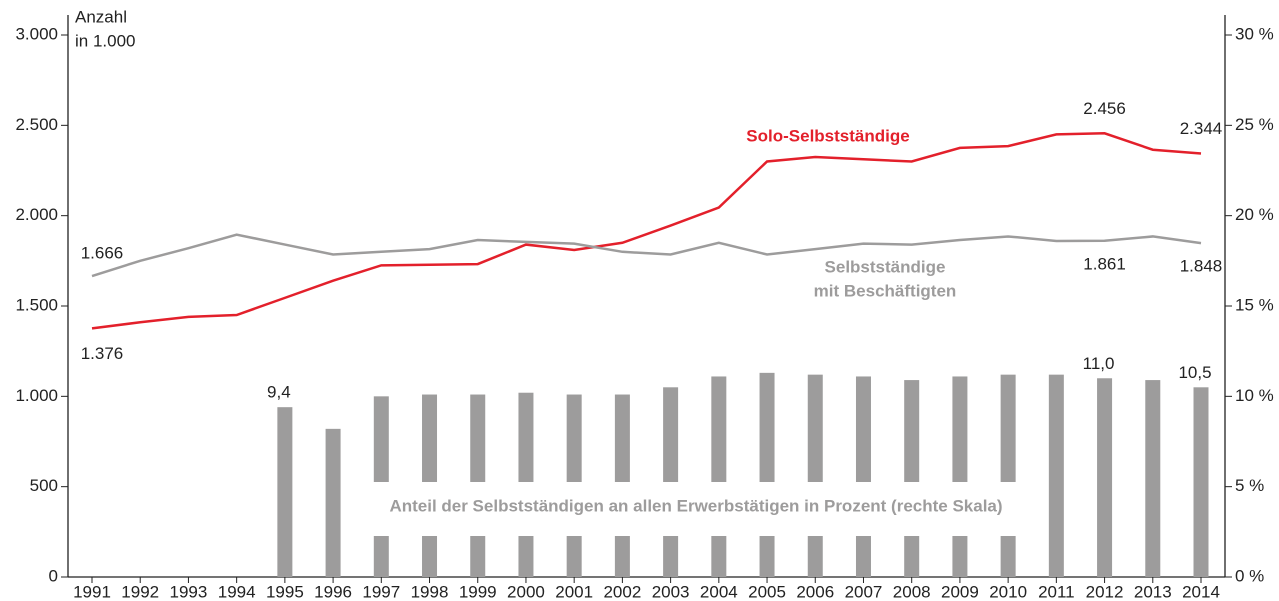 The width and height of the screenshot is (1279, 601). I want to click on x-tick-label: 1996, so click(333, 591).